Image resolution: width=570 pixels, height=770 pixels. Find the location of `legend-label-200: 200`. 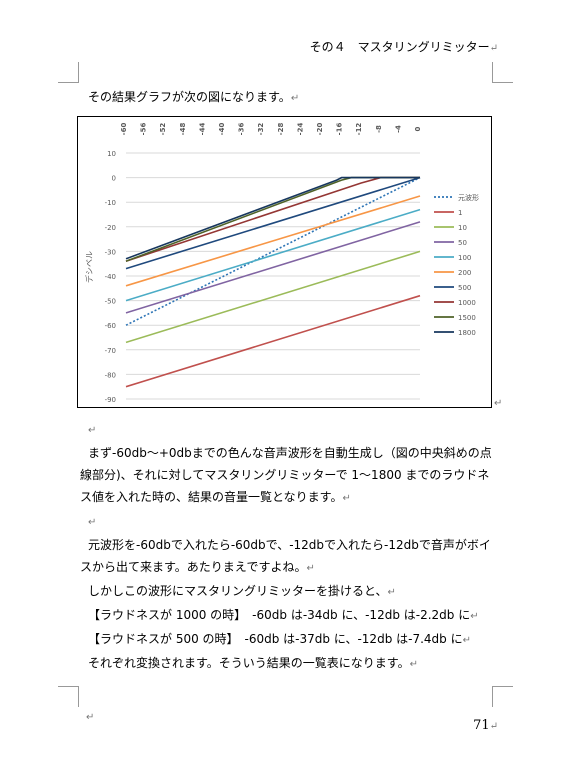

legend-label-200: 200 is located at coordinates (464, 273).